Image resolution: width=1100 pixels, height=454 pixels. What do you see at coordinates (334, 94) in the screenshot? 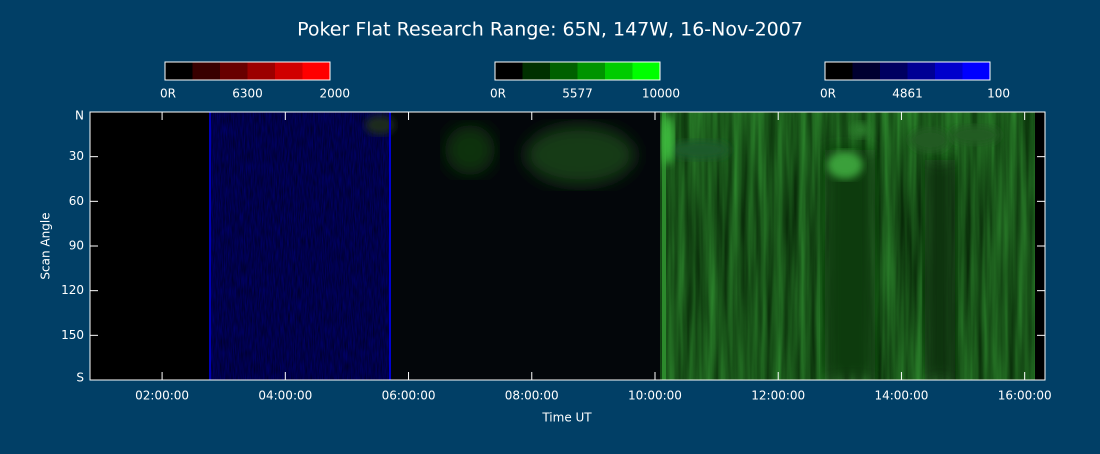
I see `colorbar-max-label: 2000` at bounding box center [334, 94].